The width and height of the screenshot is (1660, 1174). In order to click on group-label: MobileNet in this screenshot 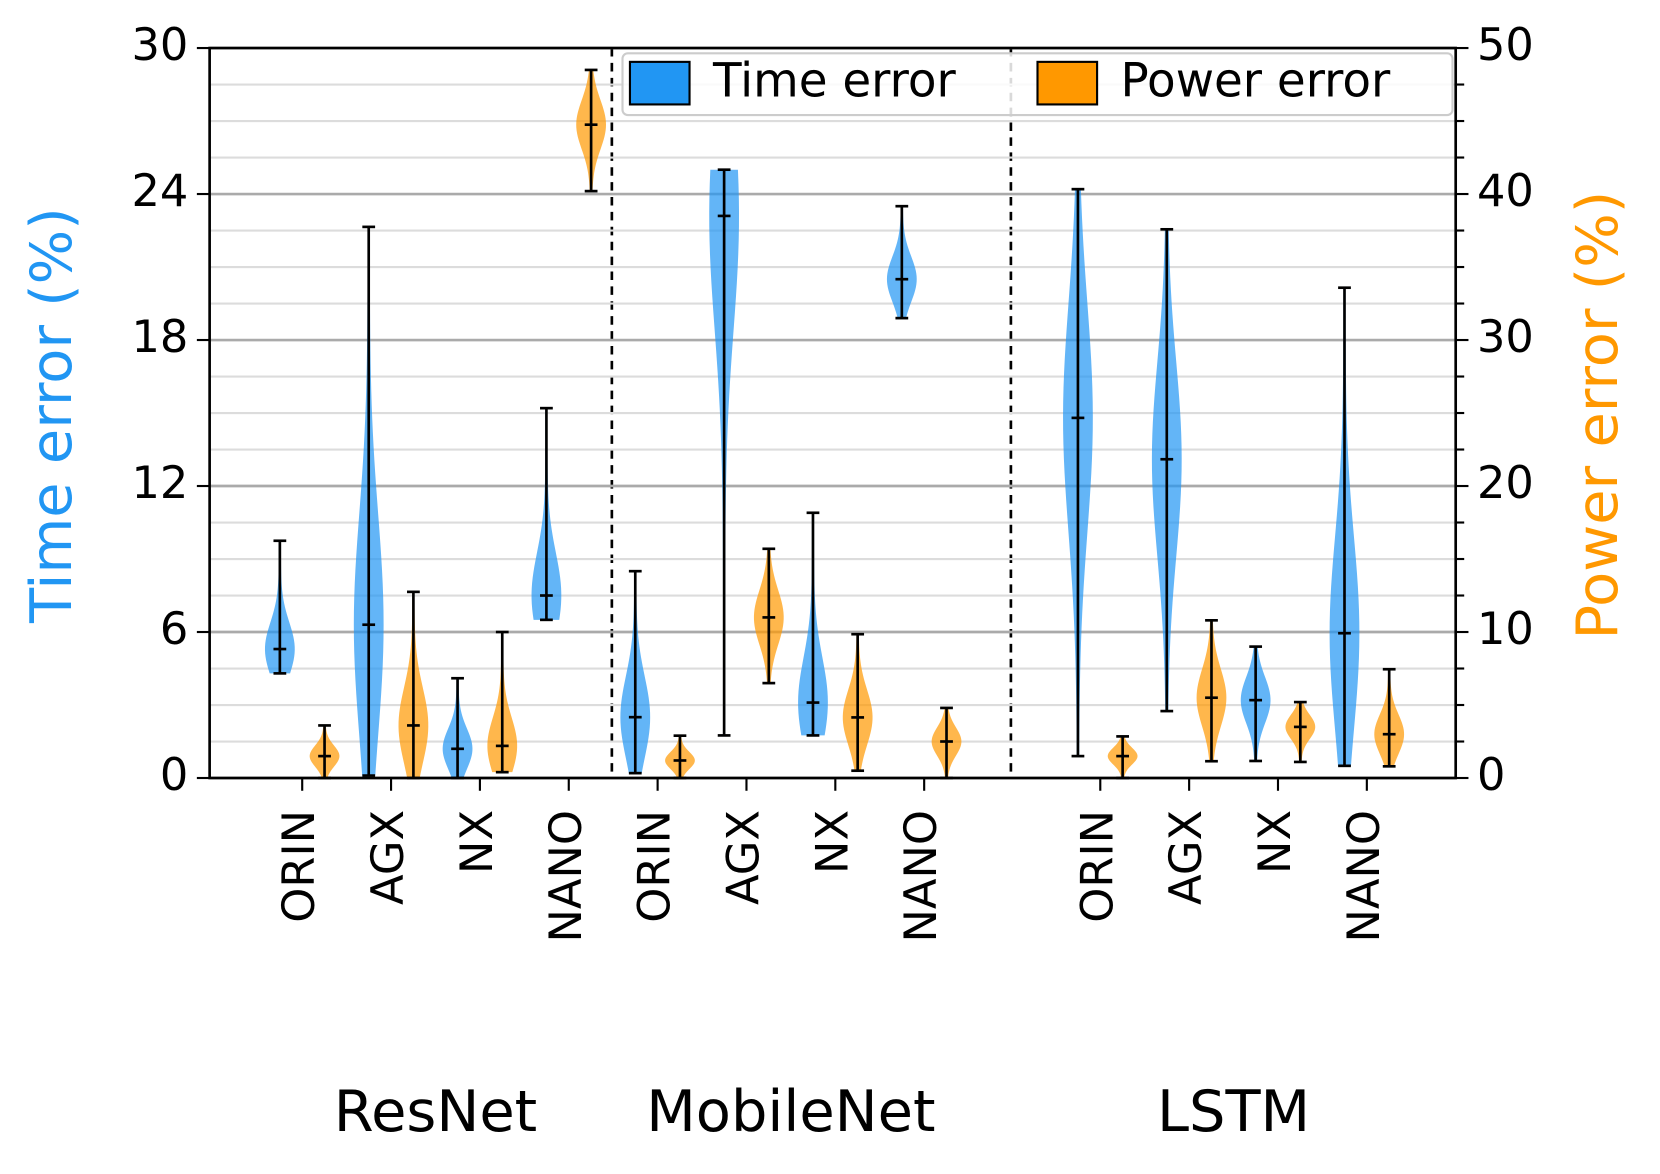, I will do `click(790, 1111)`.